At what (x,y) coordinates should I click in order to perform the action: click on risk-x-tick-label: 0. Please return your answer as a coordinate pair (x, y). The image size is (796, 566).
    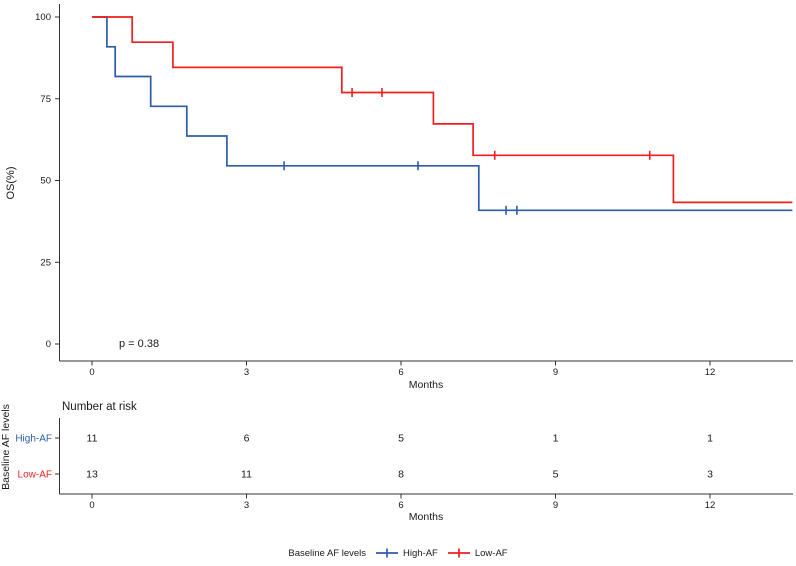
    Looking at the image, I should click on (91, 505).